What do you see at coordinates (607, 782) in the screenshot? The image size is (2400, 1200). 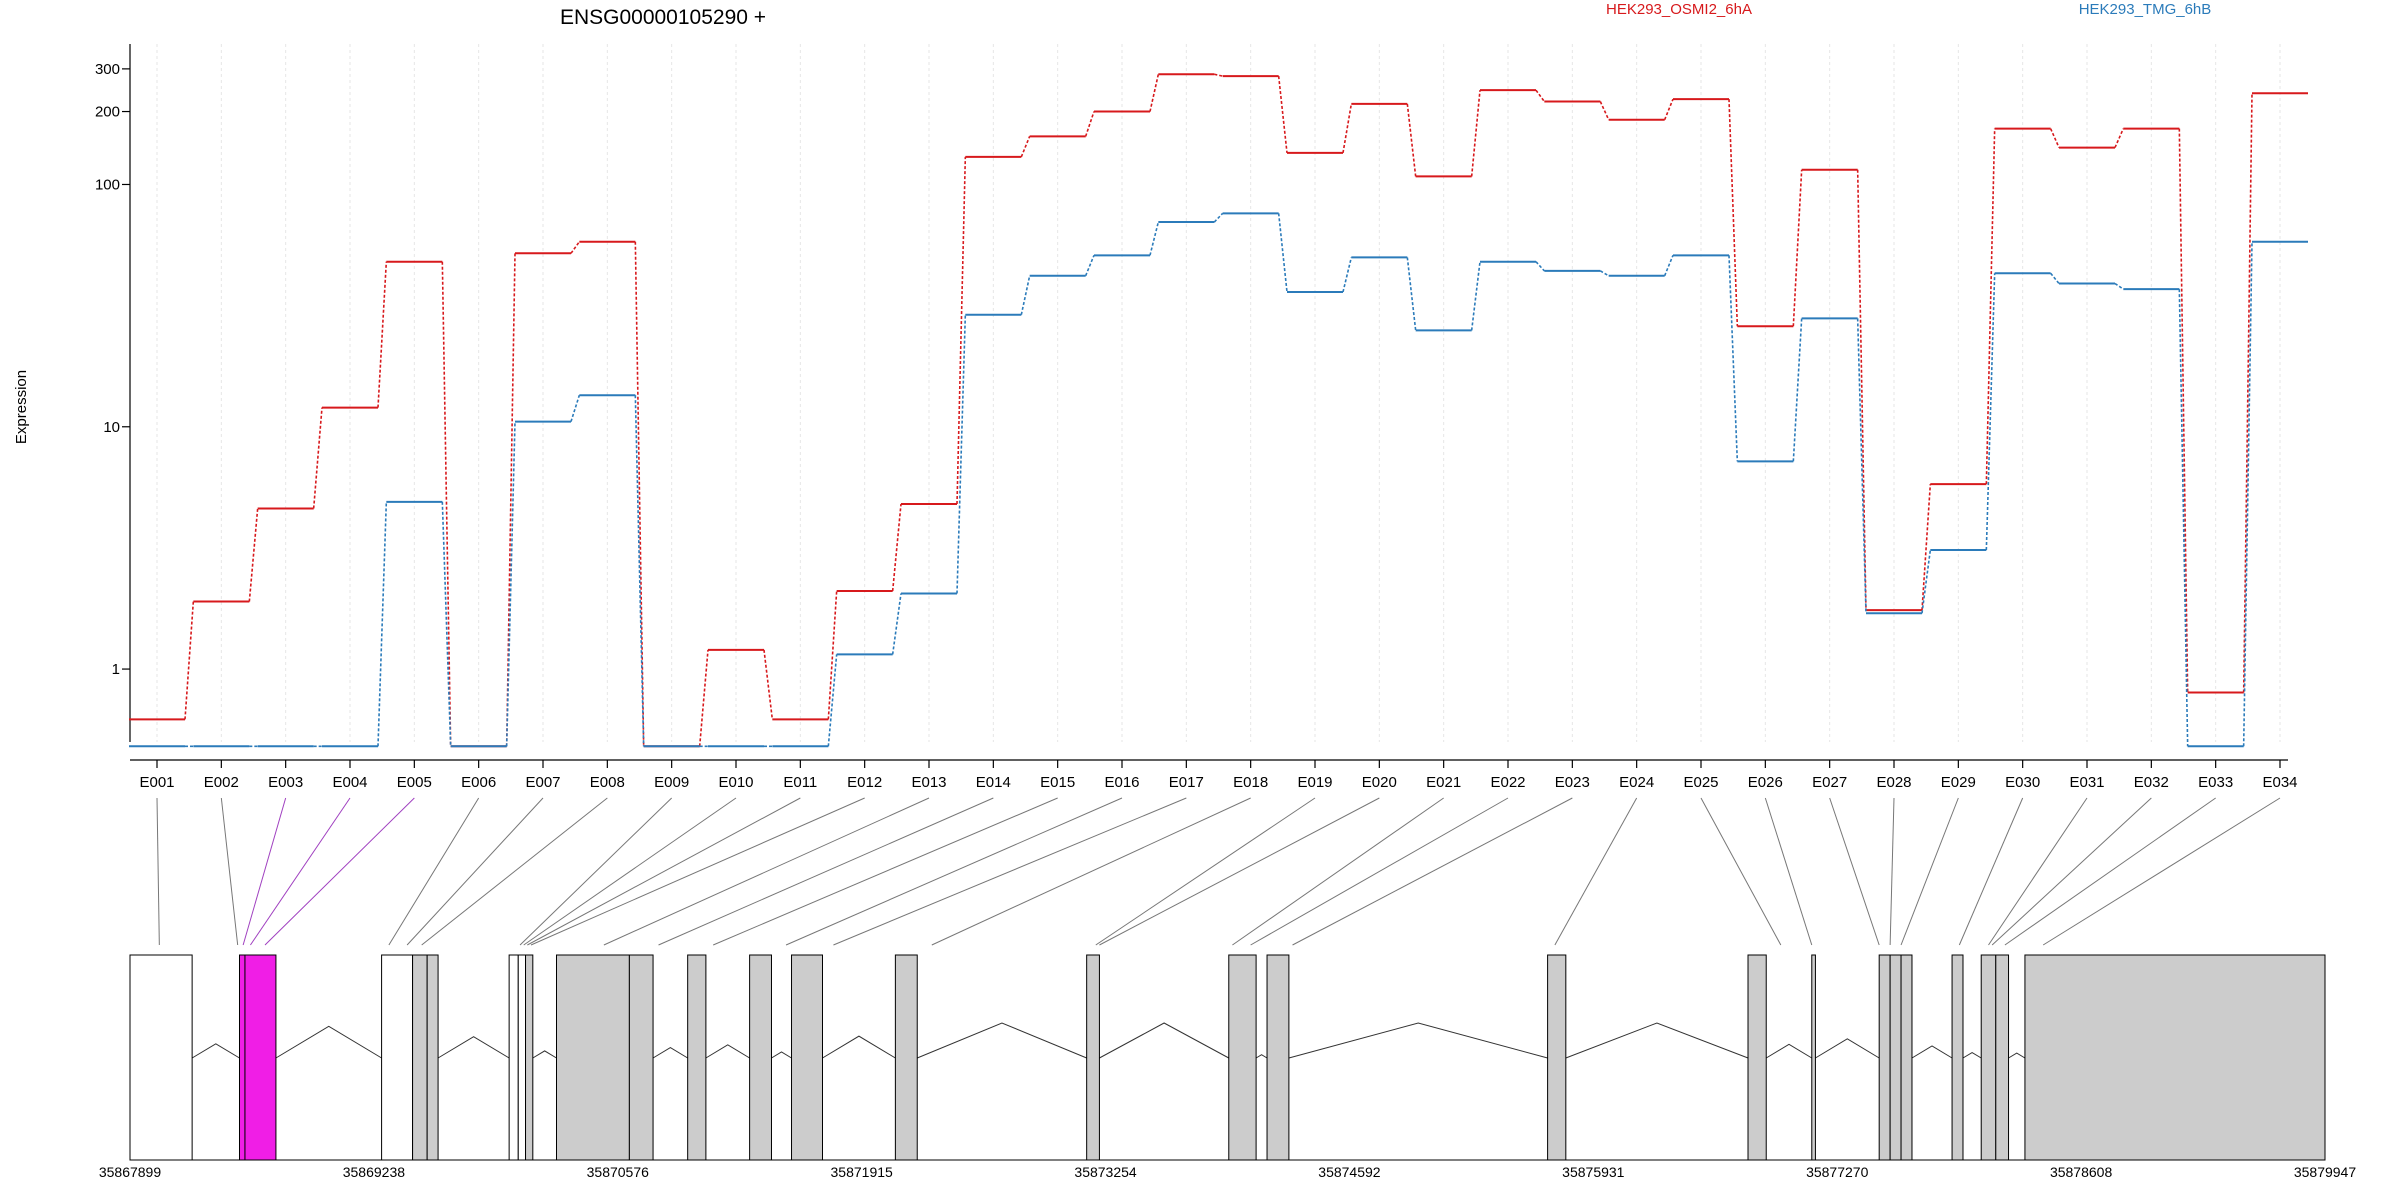 I see `x-tick-label: E008` at bounding box center [607, 782].